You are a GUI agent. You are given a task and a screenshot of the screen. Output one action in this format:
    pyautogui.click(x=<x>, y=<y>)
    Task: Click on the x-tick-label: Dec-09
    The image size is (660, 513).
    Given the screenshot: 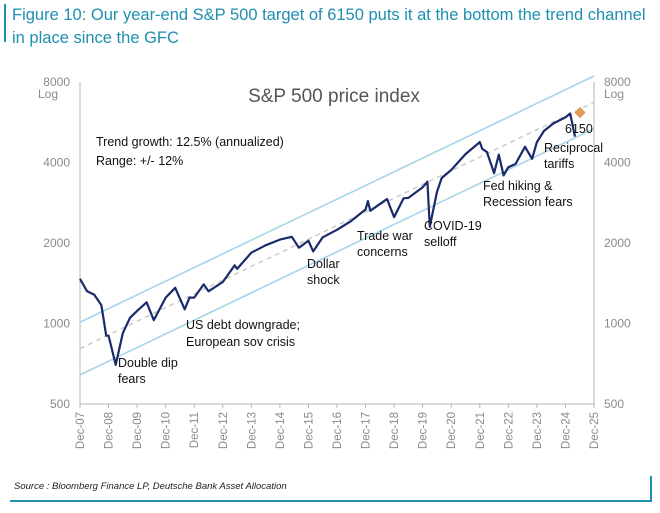 What is the action you would take?
    pyautogui.click(x=138, y=430)
    